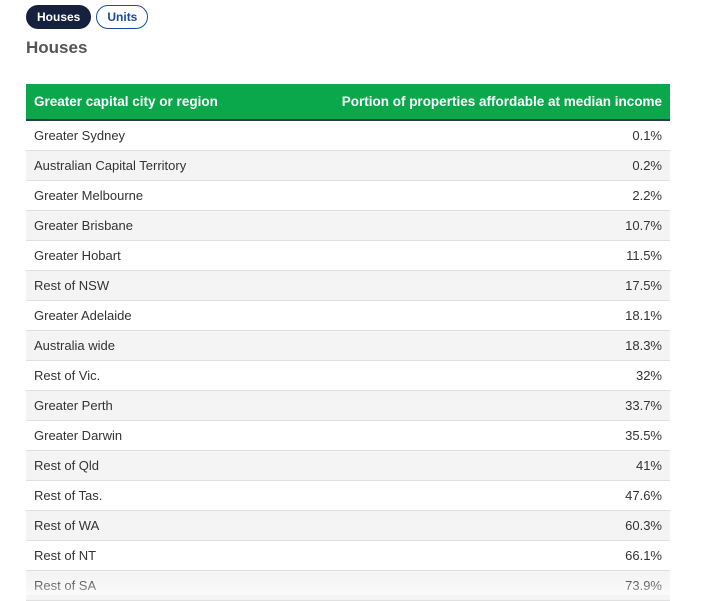 This screenshot has height=601, width=713. What do you see at coordinates (146, 465) in the screenshot?
I see `region-cell: Rest of Qld` at bounding box center [146, 465].